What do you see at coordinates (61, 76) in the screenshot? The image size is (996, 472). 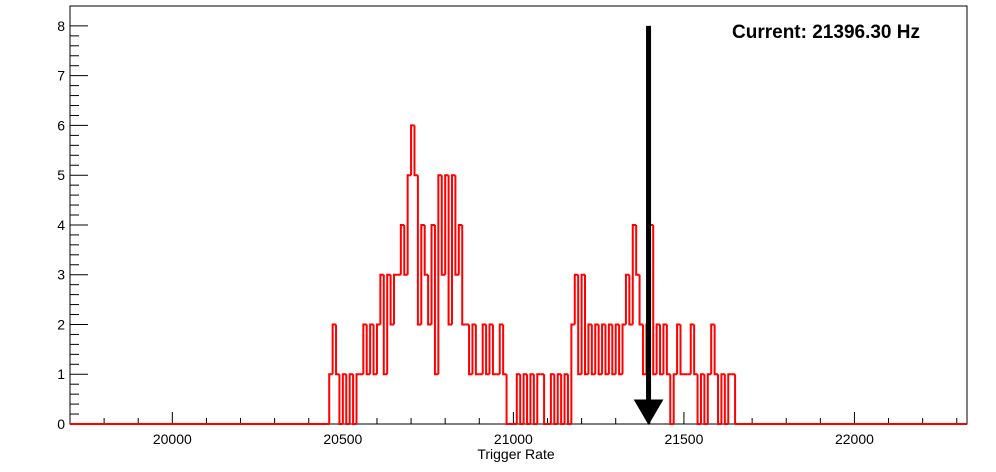 I see `y-tick-label: 7` at bounding box center [61, 76].